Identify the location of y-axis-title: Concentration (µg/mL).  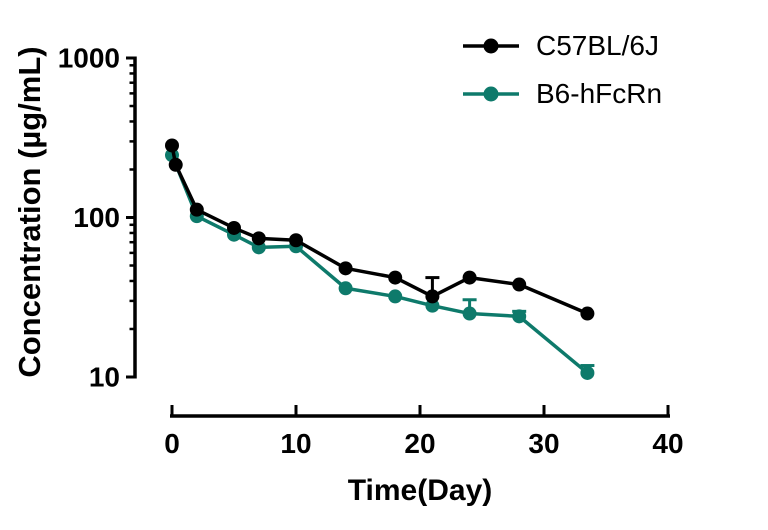
(29, 212).